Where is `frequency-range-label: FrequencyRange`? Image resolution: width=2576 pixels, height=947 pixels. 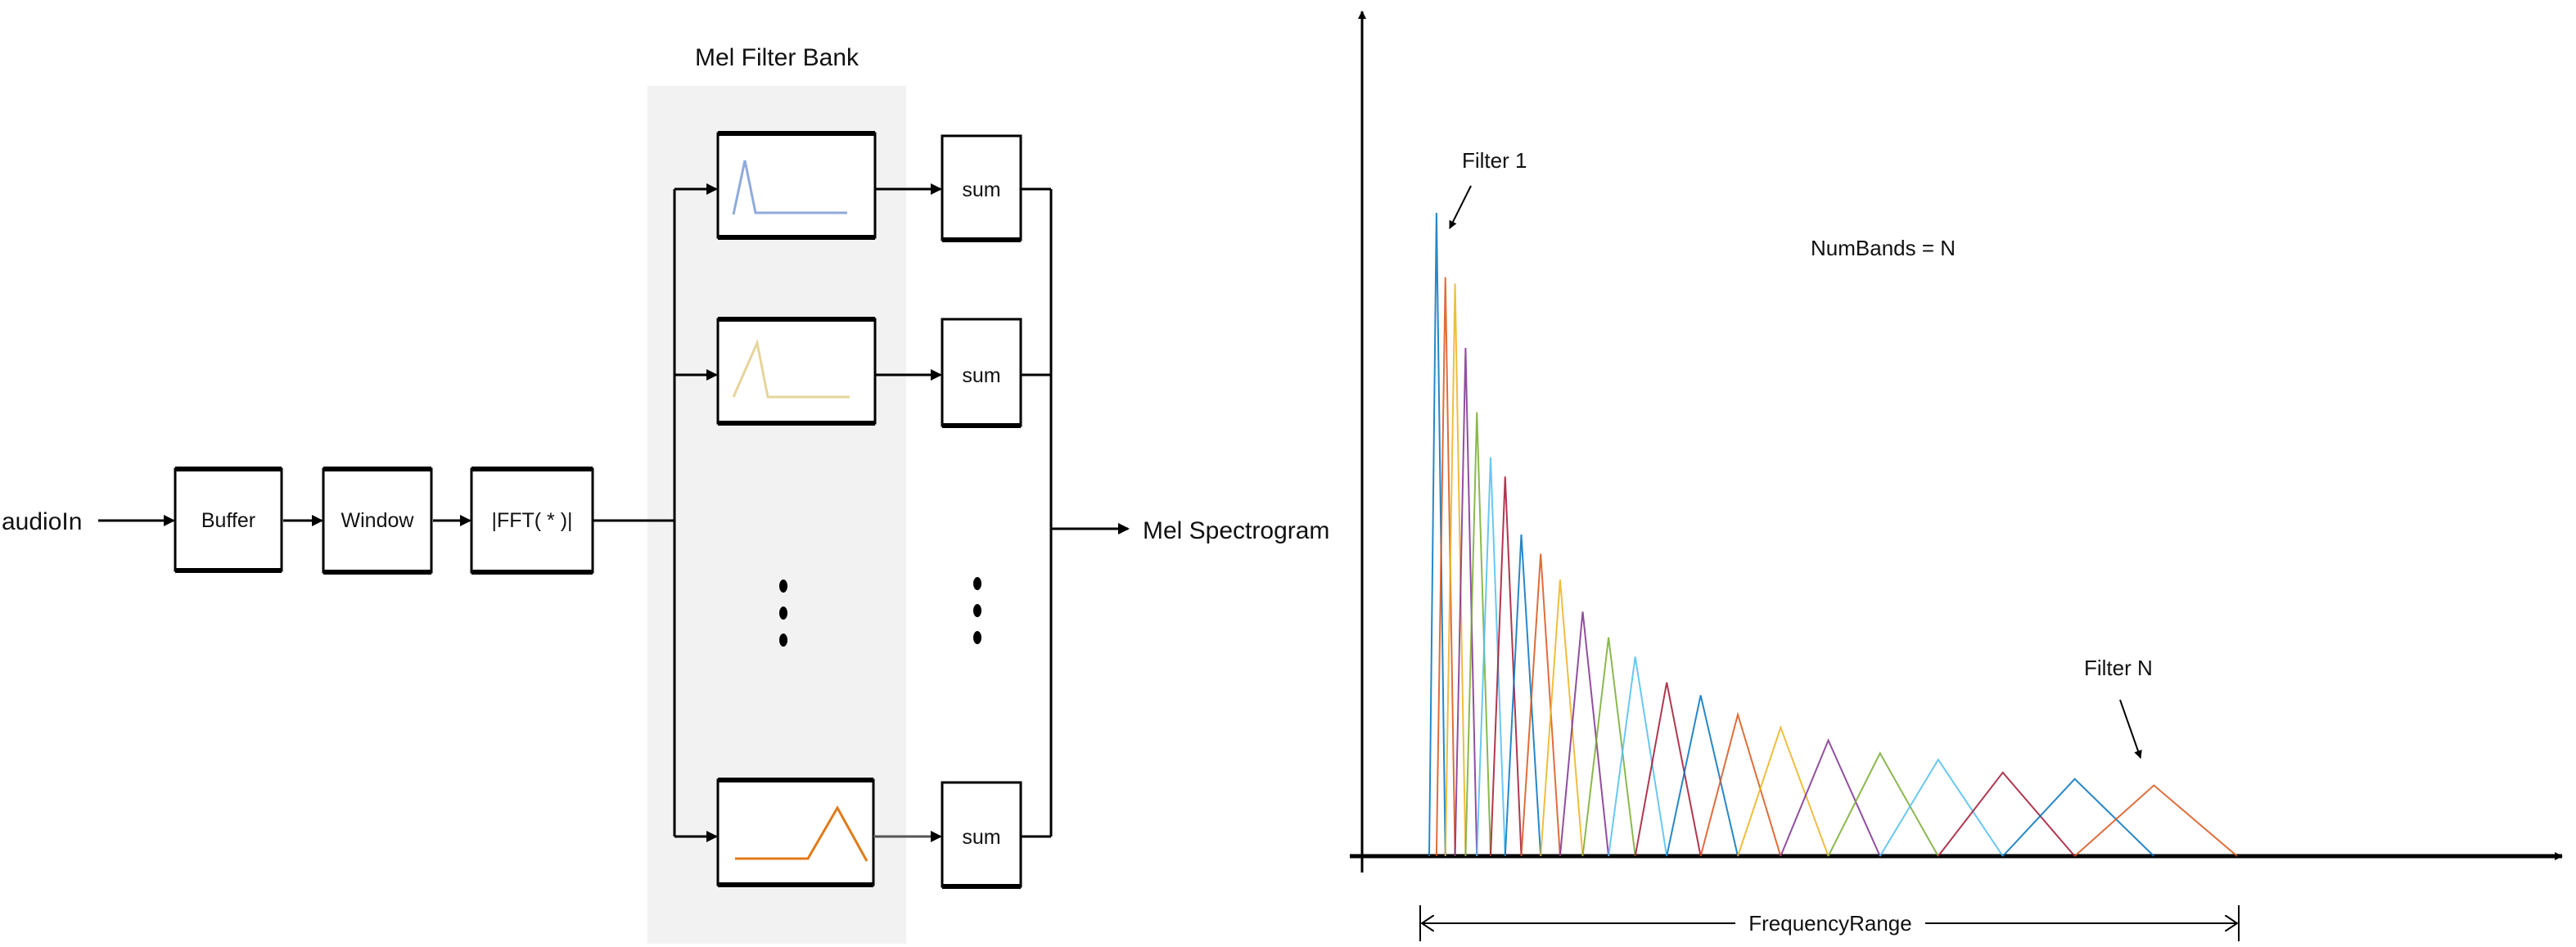
frequency-range-label: FrequencyRange is located at coordinates (1829, 923).